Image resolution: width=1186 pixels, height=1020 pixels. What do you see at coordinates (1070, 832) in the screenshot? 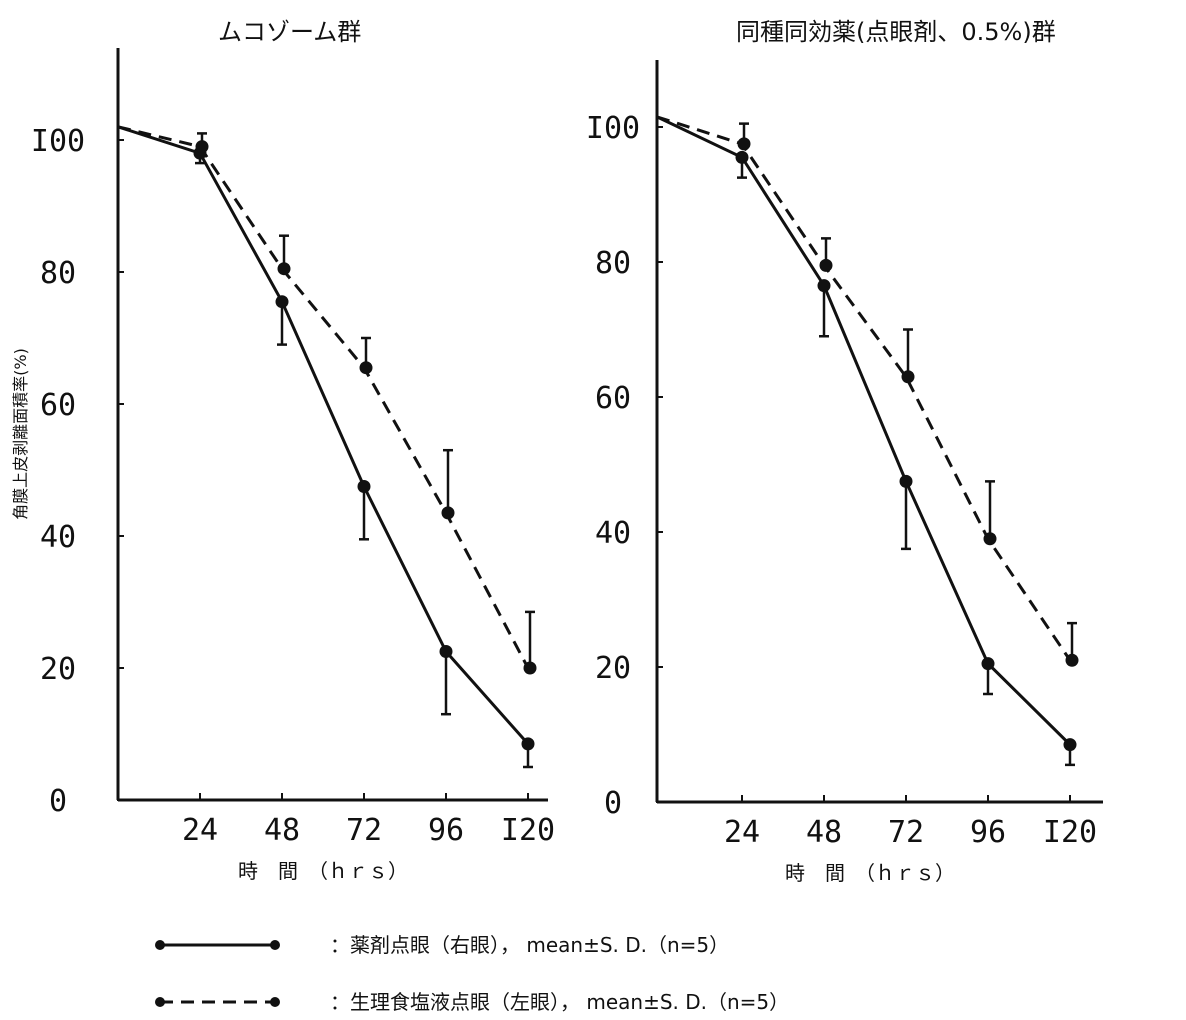
I see `p2-x-tick-label: I20` at bounding box center [1070, 832].